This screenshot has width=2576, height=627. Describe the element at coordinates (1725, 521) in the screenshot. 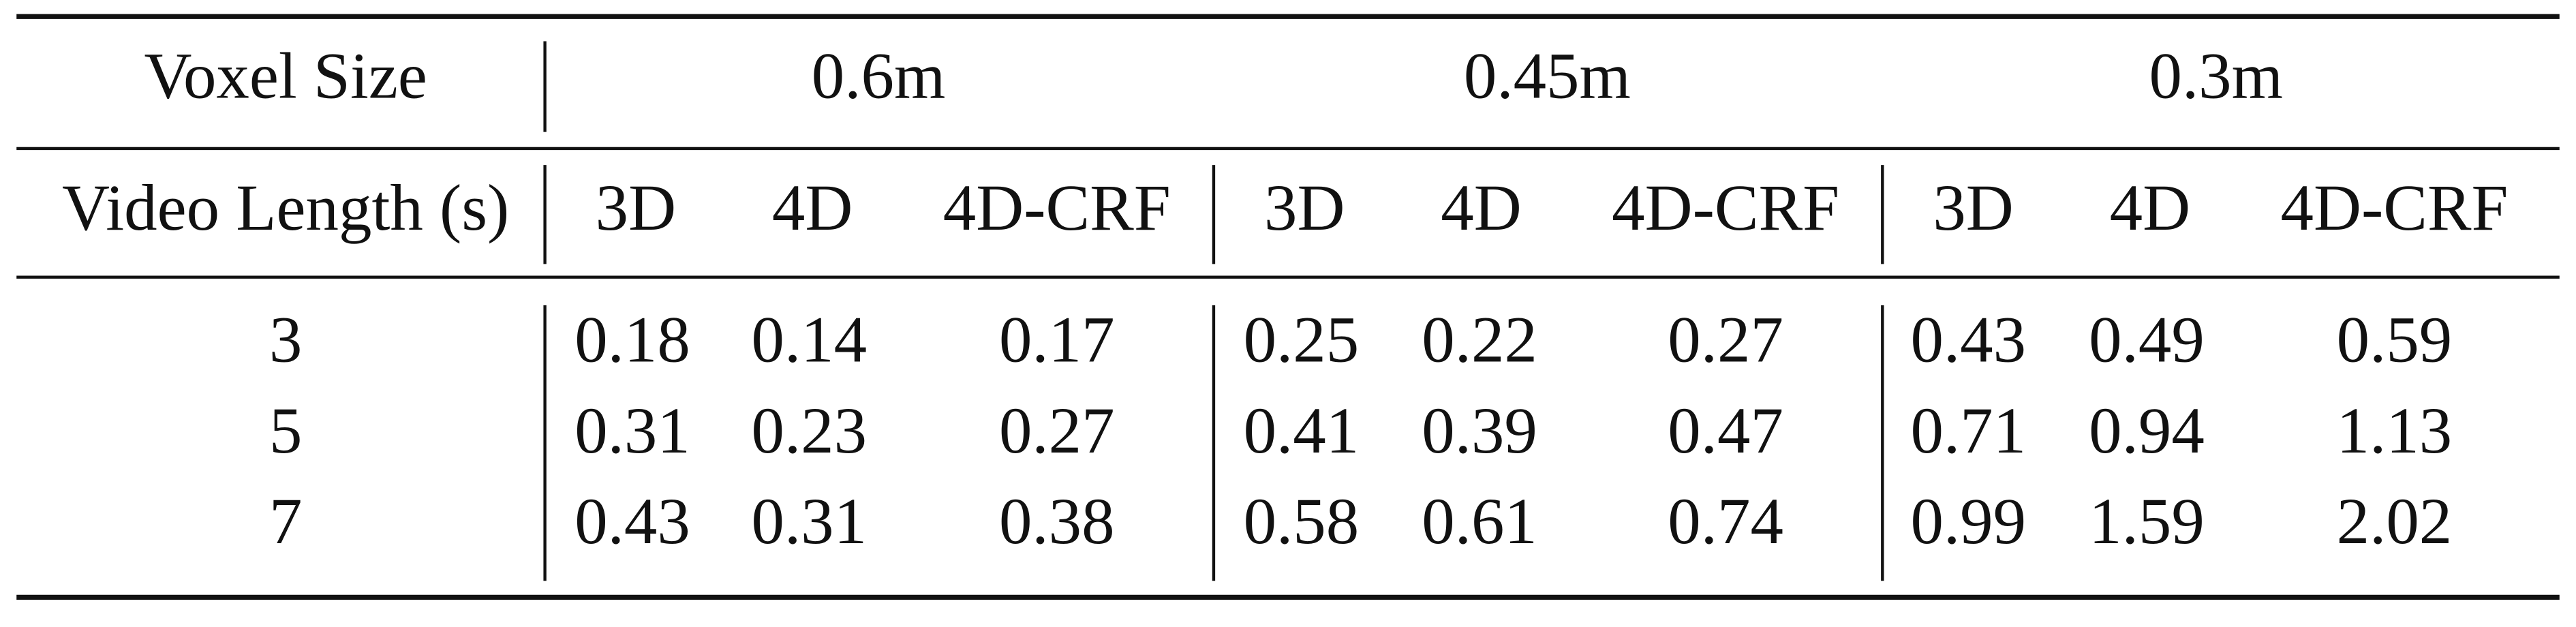

I see `table-cell: 0.74` at that location.